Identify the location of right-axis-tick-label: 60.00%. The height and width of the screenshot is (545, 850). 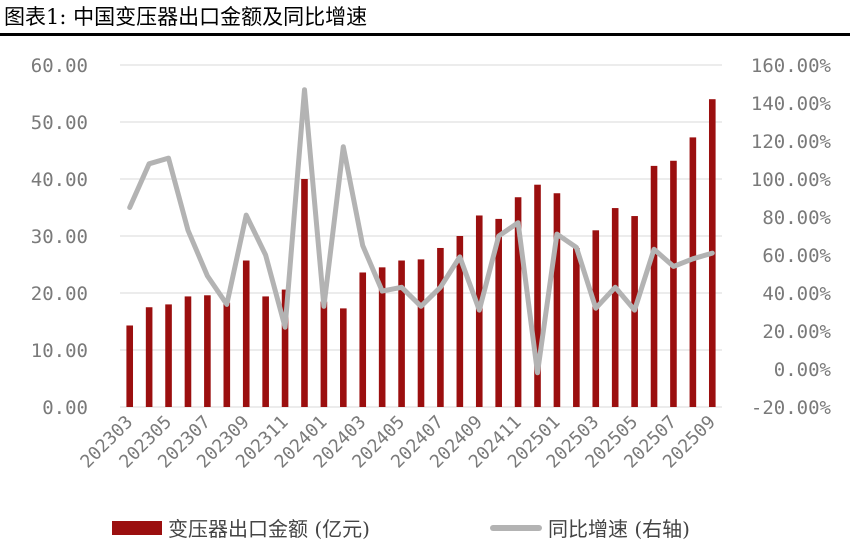
(796, 256).